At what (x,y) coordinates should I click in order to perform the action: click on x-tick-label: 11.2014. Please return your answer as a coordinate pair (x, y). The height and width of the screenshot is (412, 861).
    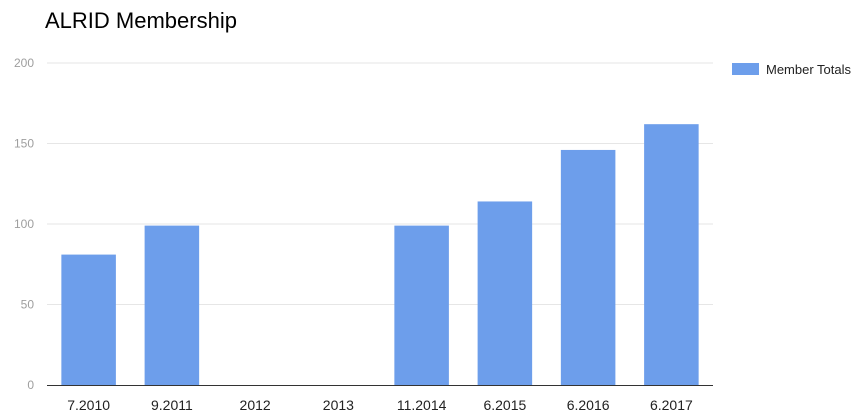
    Looking at the image, I should click on (422, 404).